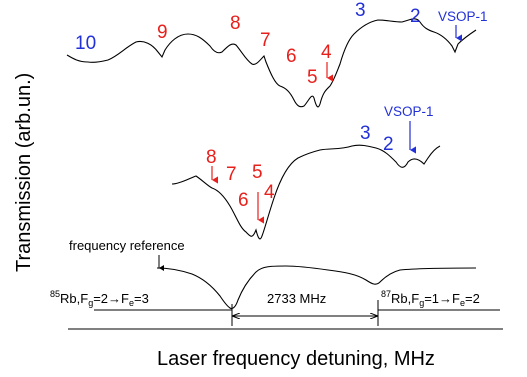 This screenshot has height=377, width=527. I want to click on middle-label-2: 2, so click(388, 144).